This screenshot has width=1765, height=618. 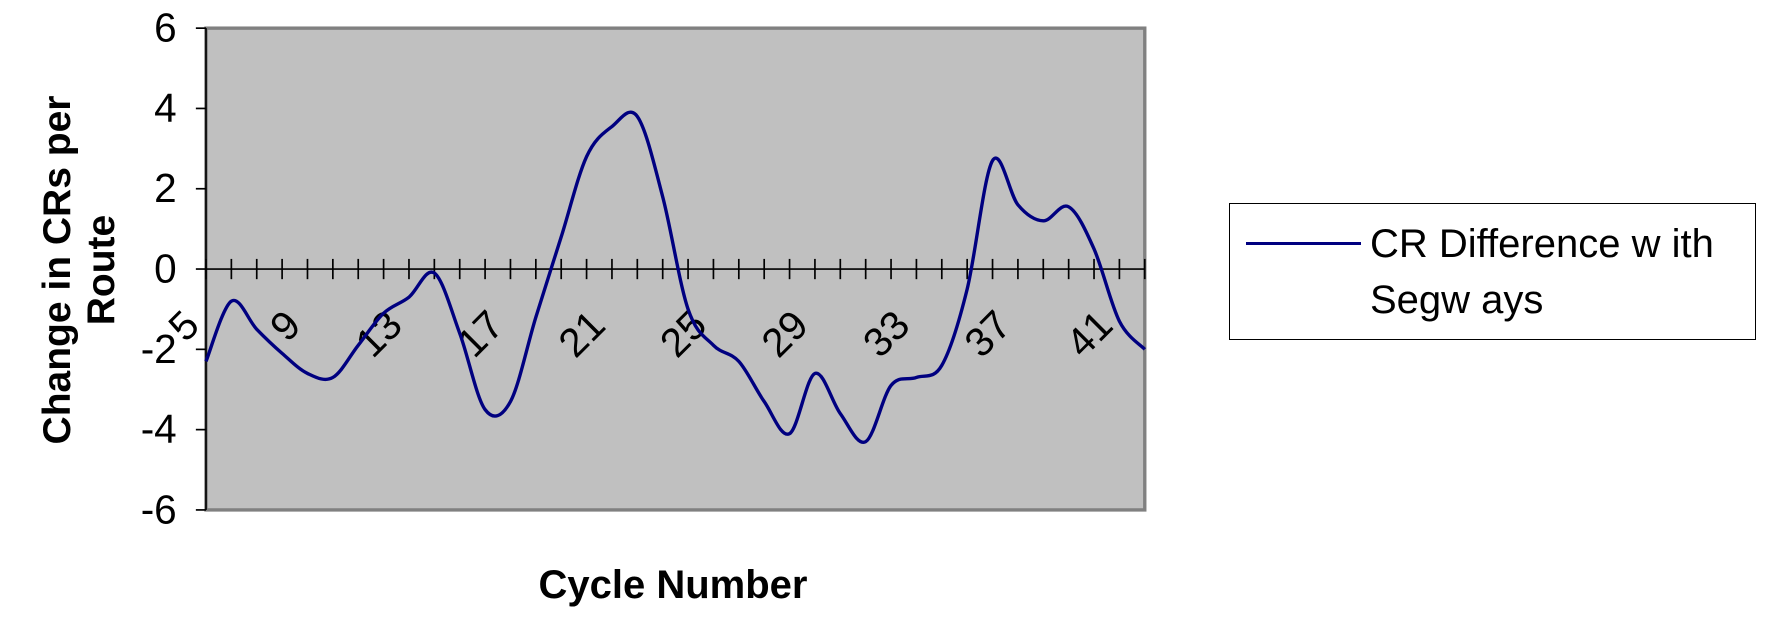 I want to click on y-tick-label: 0, so click(x=165, y=269).